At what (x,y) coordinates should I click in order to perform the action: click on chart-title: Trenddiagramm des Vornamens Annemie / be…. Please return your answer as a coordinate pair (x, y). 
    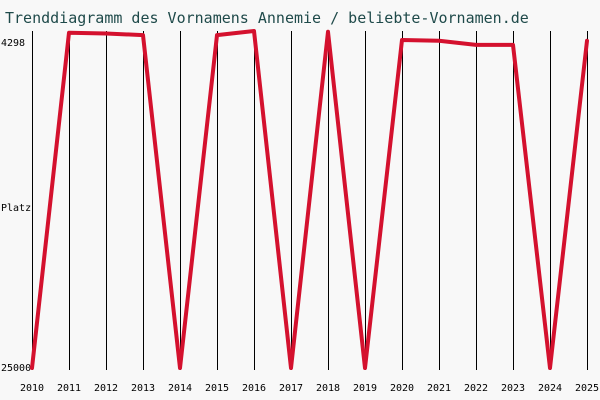
    Looking at the image, I should click on (267, 18).